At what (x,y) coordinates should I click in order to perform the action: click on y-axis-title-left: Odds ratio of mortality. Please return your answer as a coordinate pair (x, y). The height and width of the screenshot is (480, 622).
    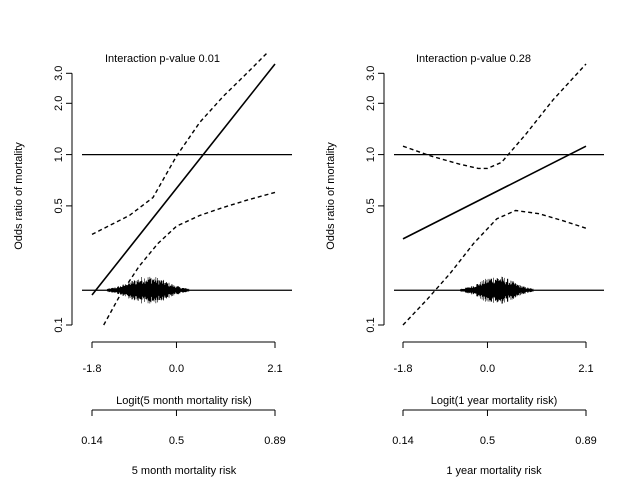
    Looking at the image, I should click on (19, 196).